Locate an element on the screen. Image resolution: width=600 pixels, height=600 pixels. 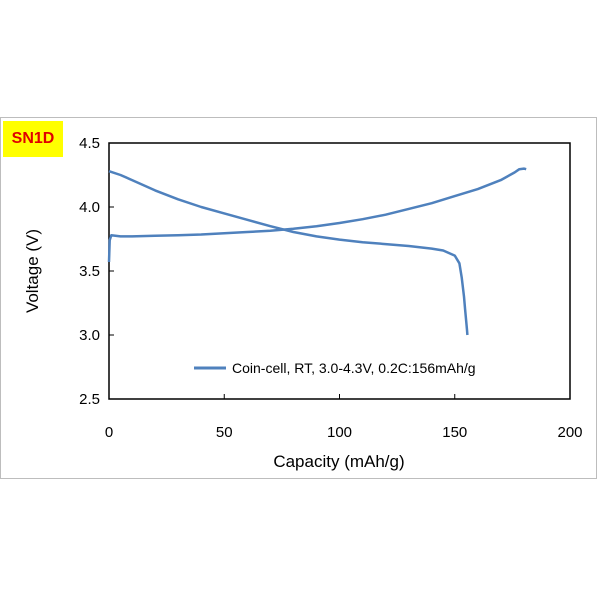
x-tick-label: 100 is located at coordinates (339, 432).